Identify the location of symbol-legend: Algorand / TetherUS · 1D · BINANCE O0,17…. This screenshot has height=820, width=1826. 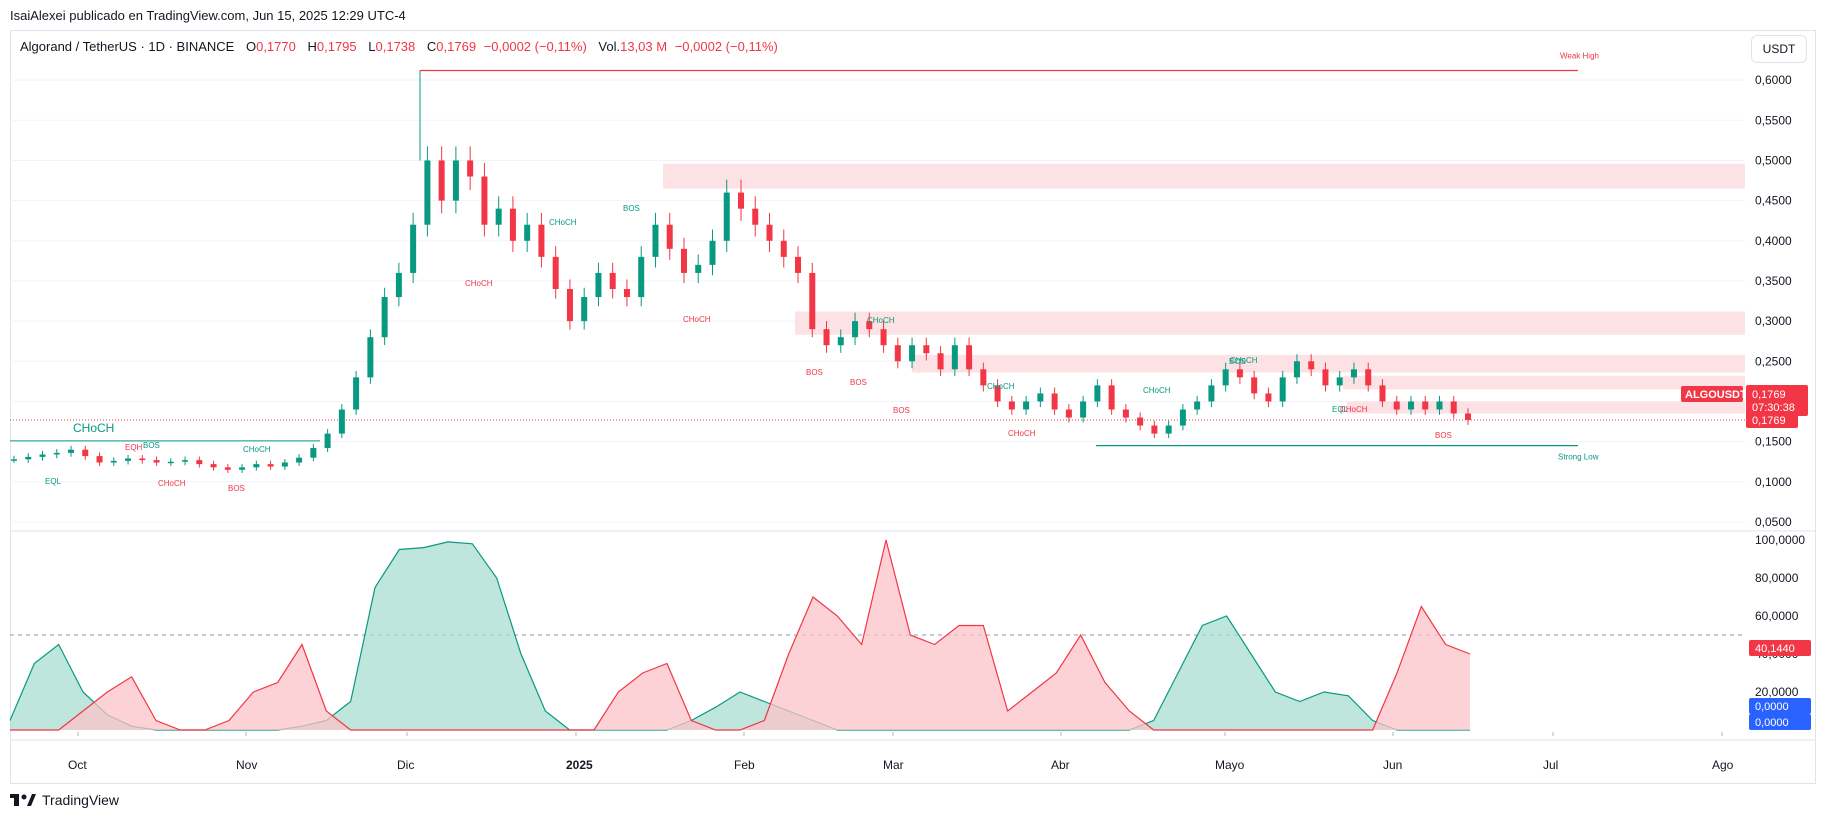
(399, 46).